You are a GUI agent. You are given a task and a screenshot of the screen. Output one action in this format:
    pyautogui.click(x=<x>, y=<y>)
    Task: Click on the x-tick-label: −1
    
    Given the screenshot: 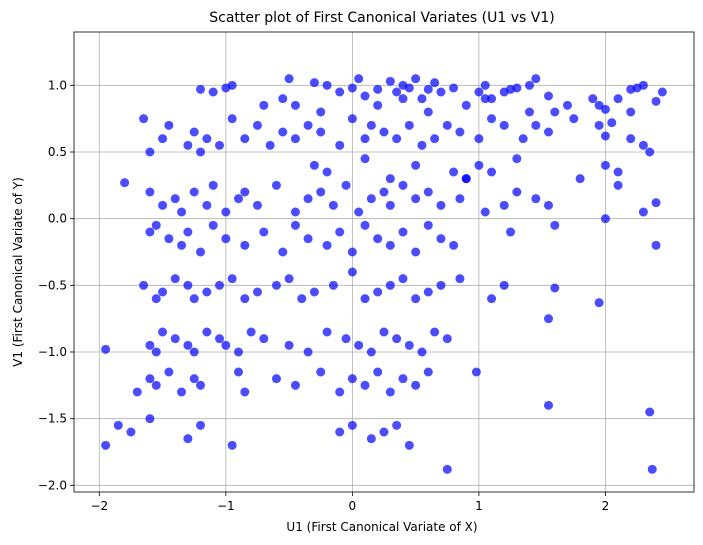 What is the action you would take?
    pyautogui.click(x=226, y=506)
    